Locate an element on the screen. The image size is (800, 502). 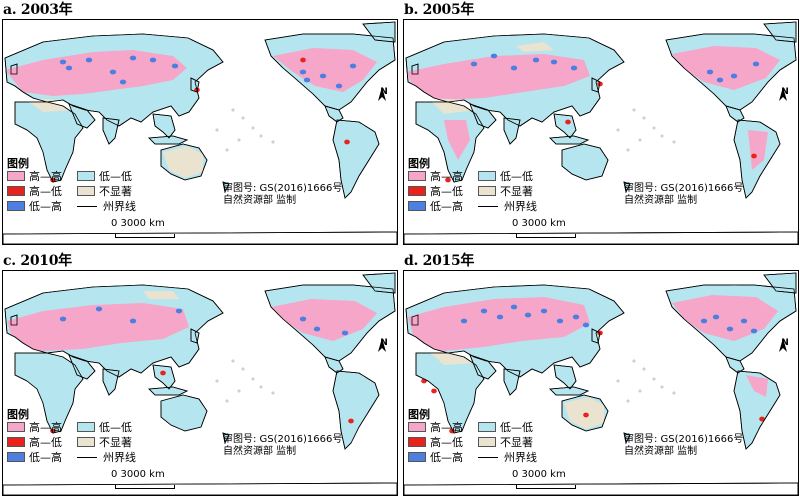
map-approval-note: 审图号: GS(2016)1666号 自然资源部 监制 is located at coordinates (282, 446).